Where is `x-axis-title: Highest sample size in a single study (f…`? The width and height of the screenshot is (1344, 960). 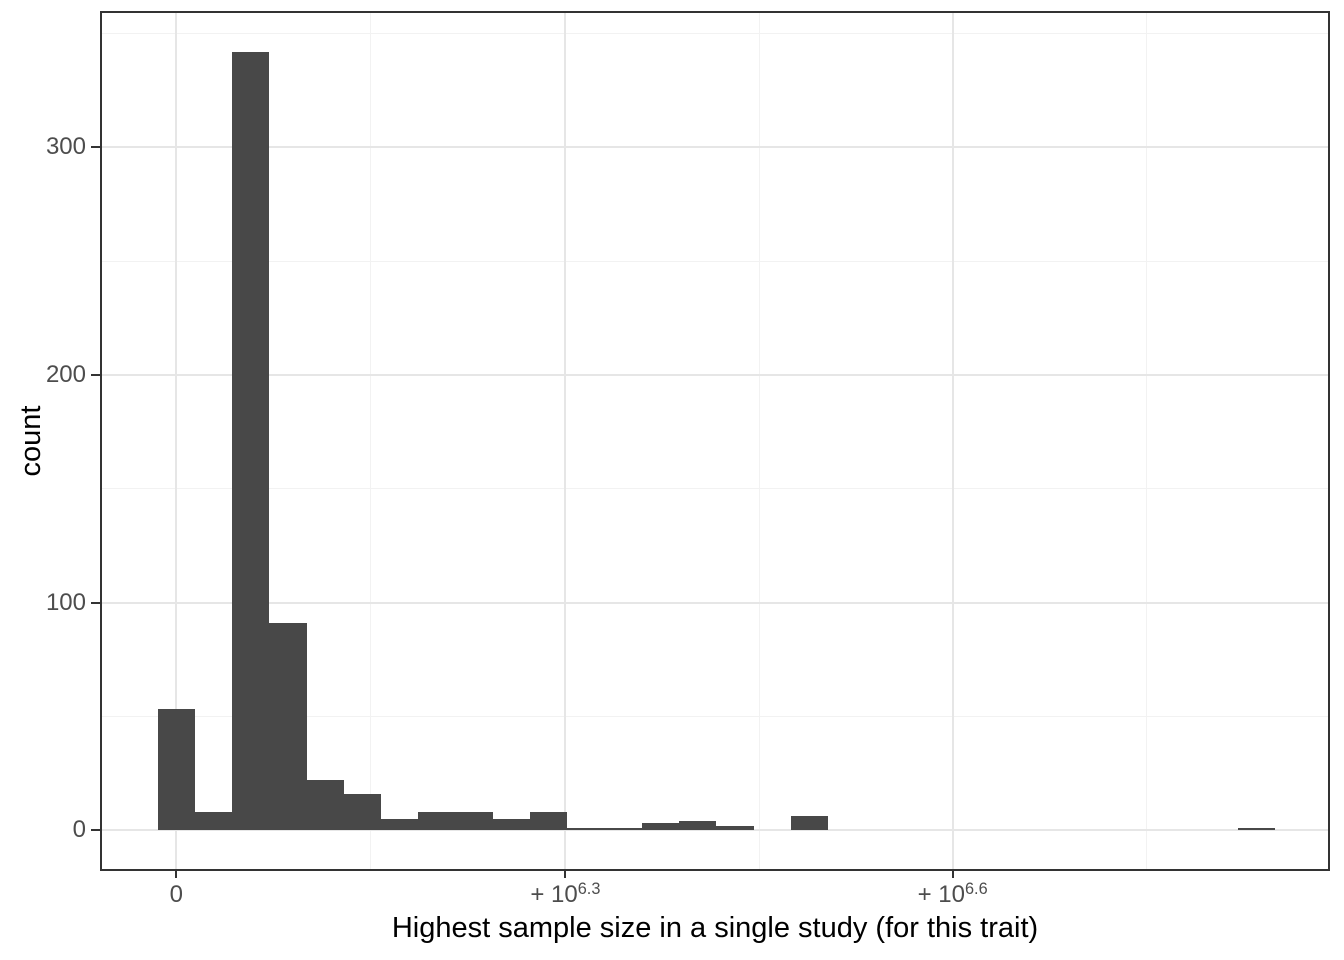 x-axis-title: Highest sample size in a single study (f… is located at coordinates (715, 928).